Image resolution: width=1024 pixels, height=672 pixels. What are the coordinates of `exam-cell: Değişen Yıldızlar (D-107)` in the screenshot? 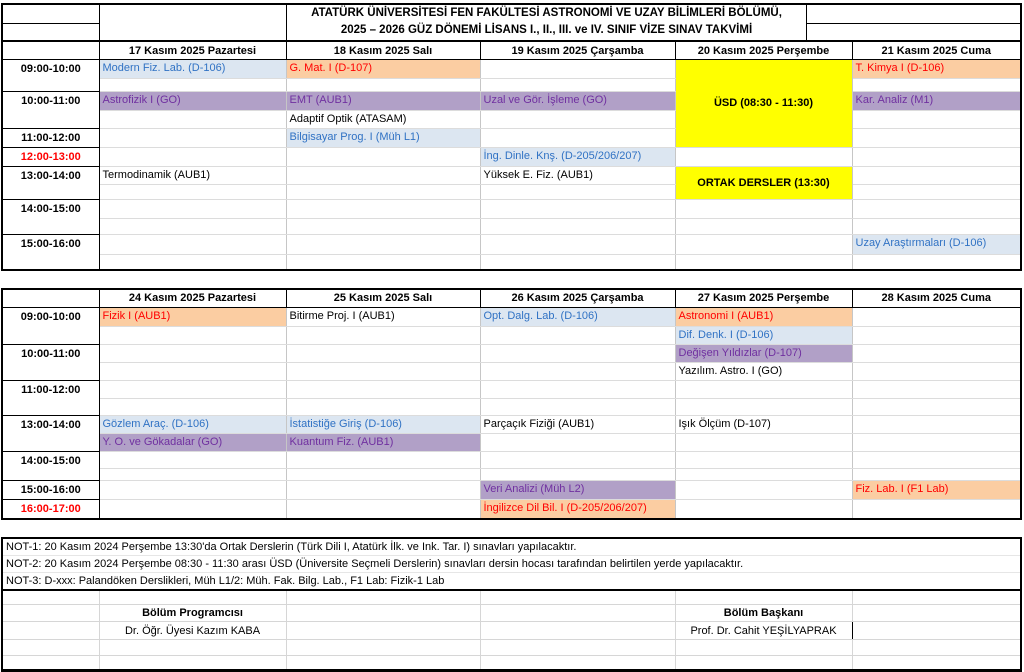 It's located at (763, 353).